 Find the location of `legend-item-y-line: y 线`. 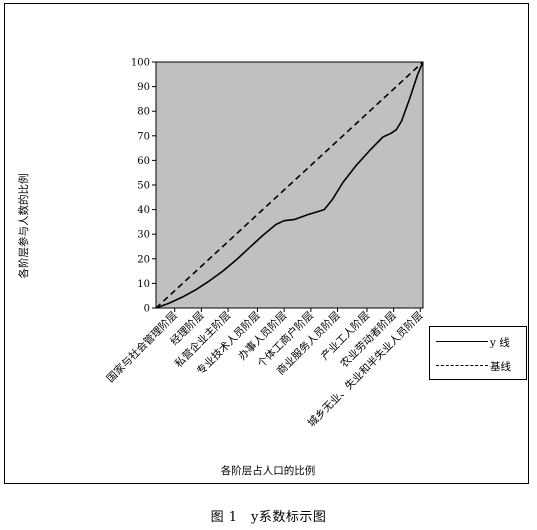

legend-item-y-line: y 线 is located at coordinates (478, 342).